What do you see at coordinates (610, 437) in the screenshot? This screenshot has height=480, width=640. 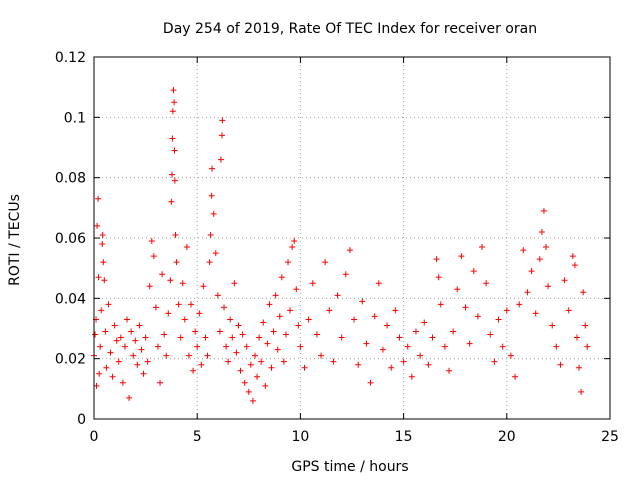 I see `x-tick-label: 25` at bounding box center [610, 437].